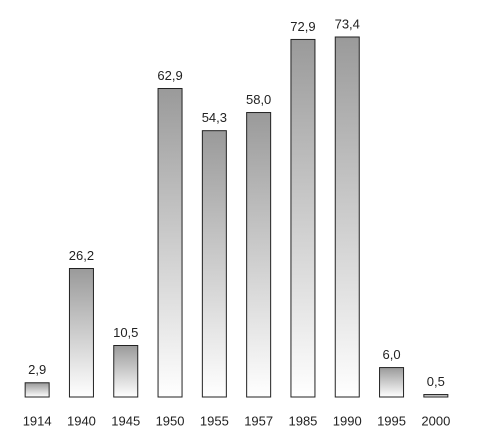  I want to click on value-label: 10,5, so click(125, 332).